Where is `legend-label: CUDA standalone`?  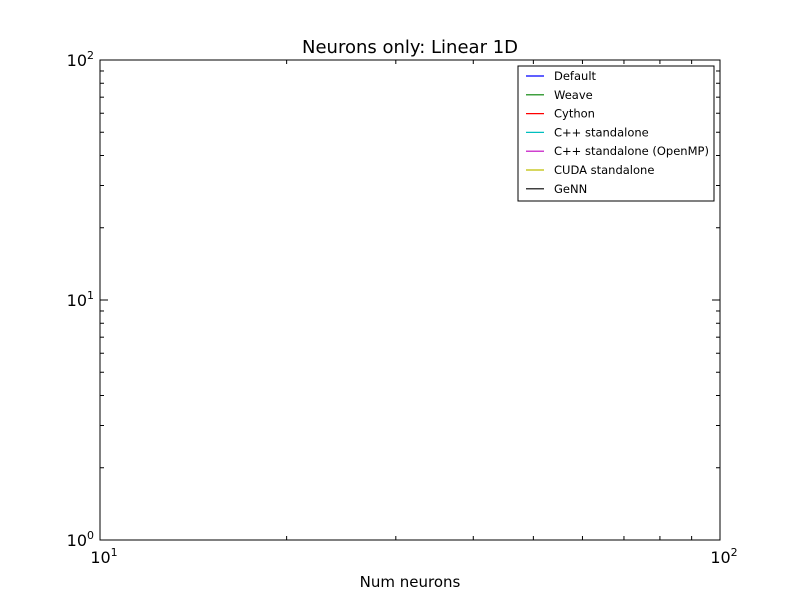 legend-label: CUDA standalone is located at coordinates (604, 170).